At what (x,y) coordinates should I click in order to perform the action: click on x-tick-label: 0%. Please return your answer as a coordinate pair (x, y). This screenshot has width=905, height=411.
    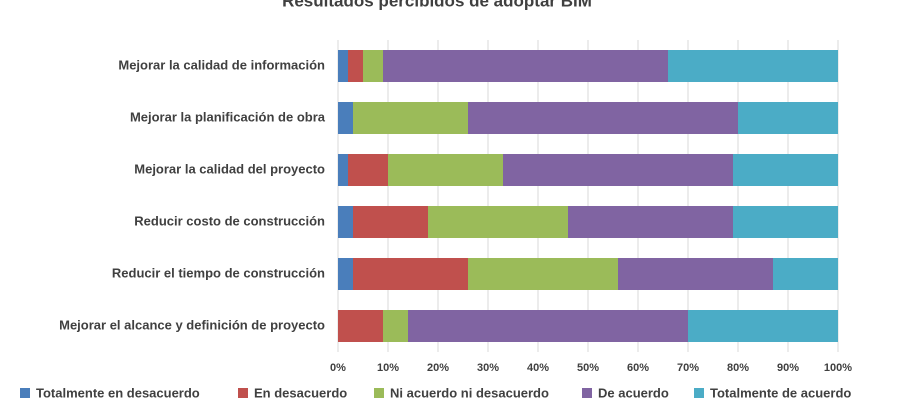
    Looking at the image, I should click on (338, 368).